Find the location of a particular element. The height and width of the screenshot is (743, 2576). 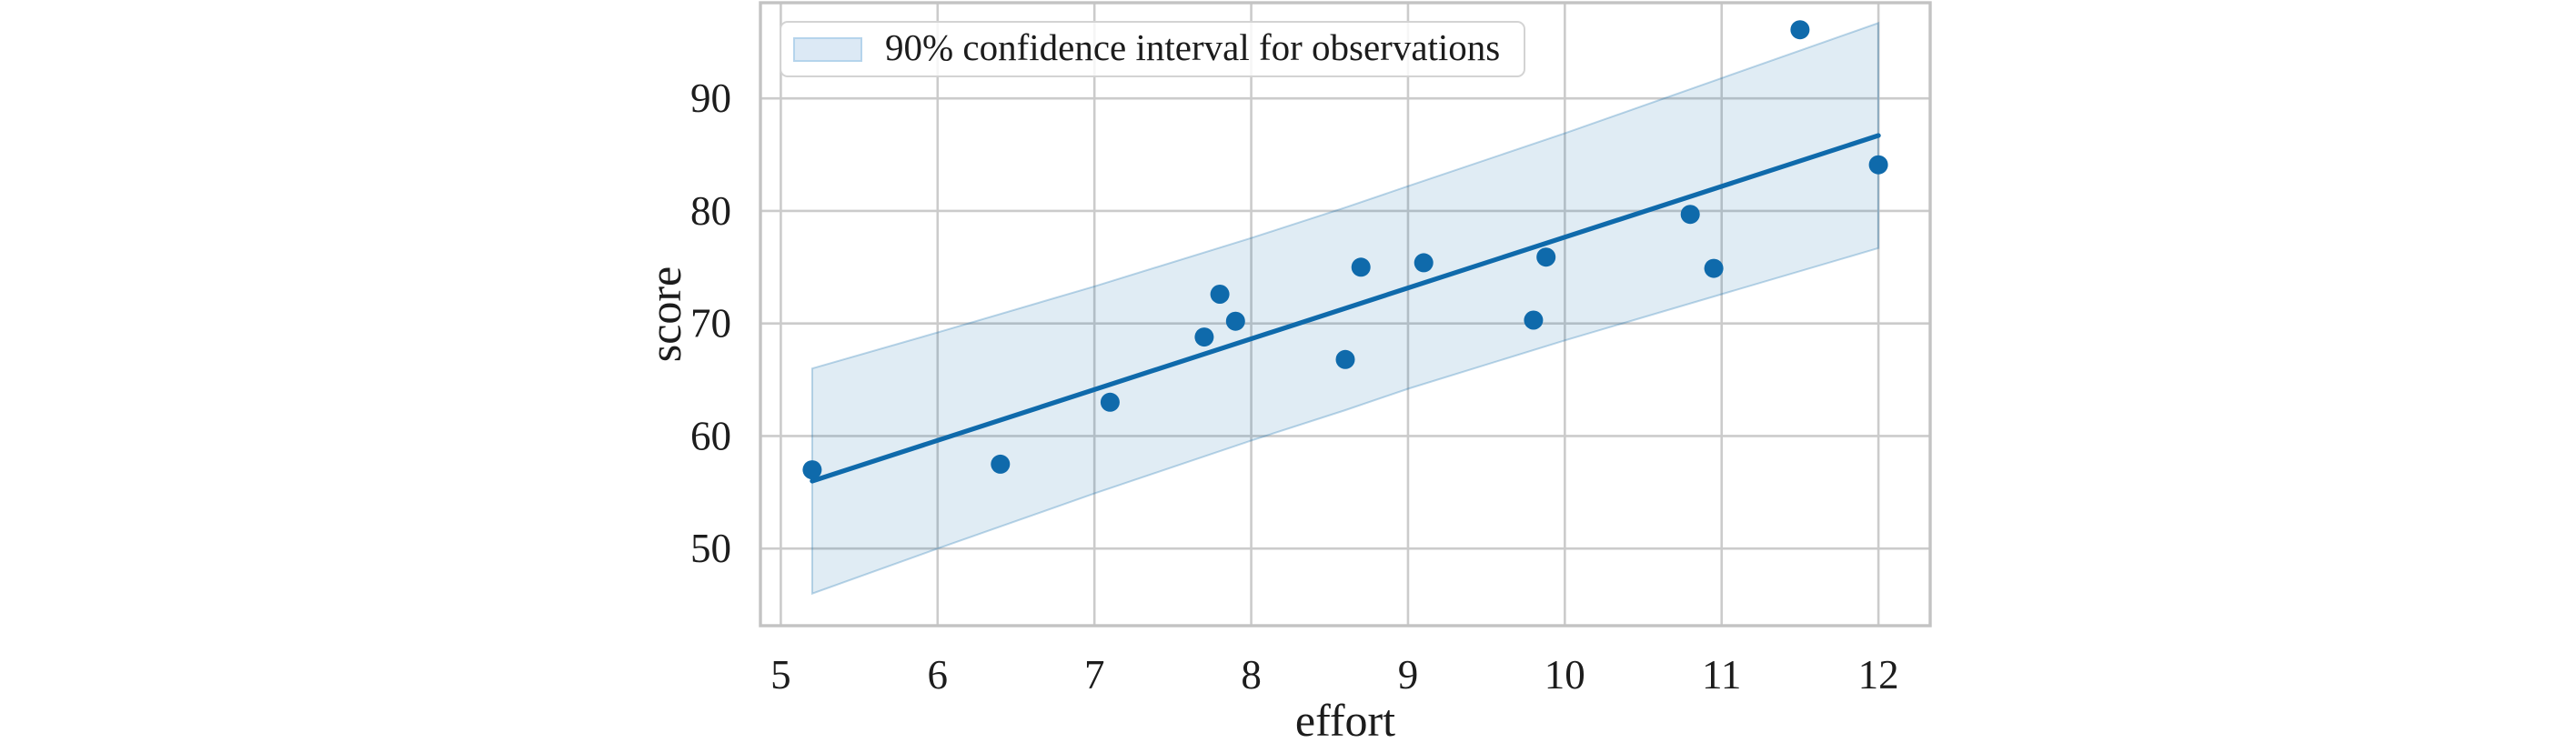

x-tick-label-8: 8 is located at coordinates (1251, 675).